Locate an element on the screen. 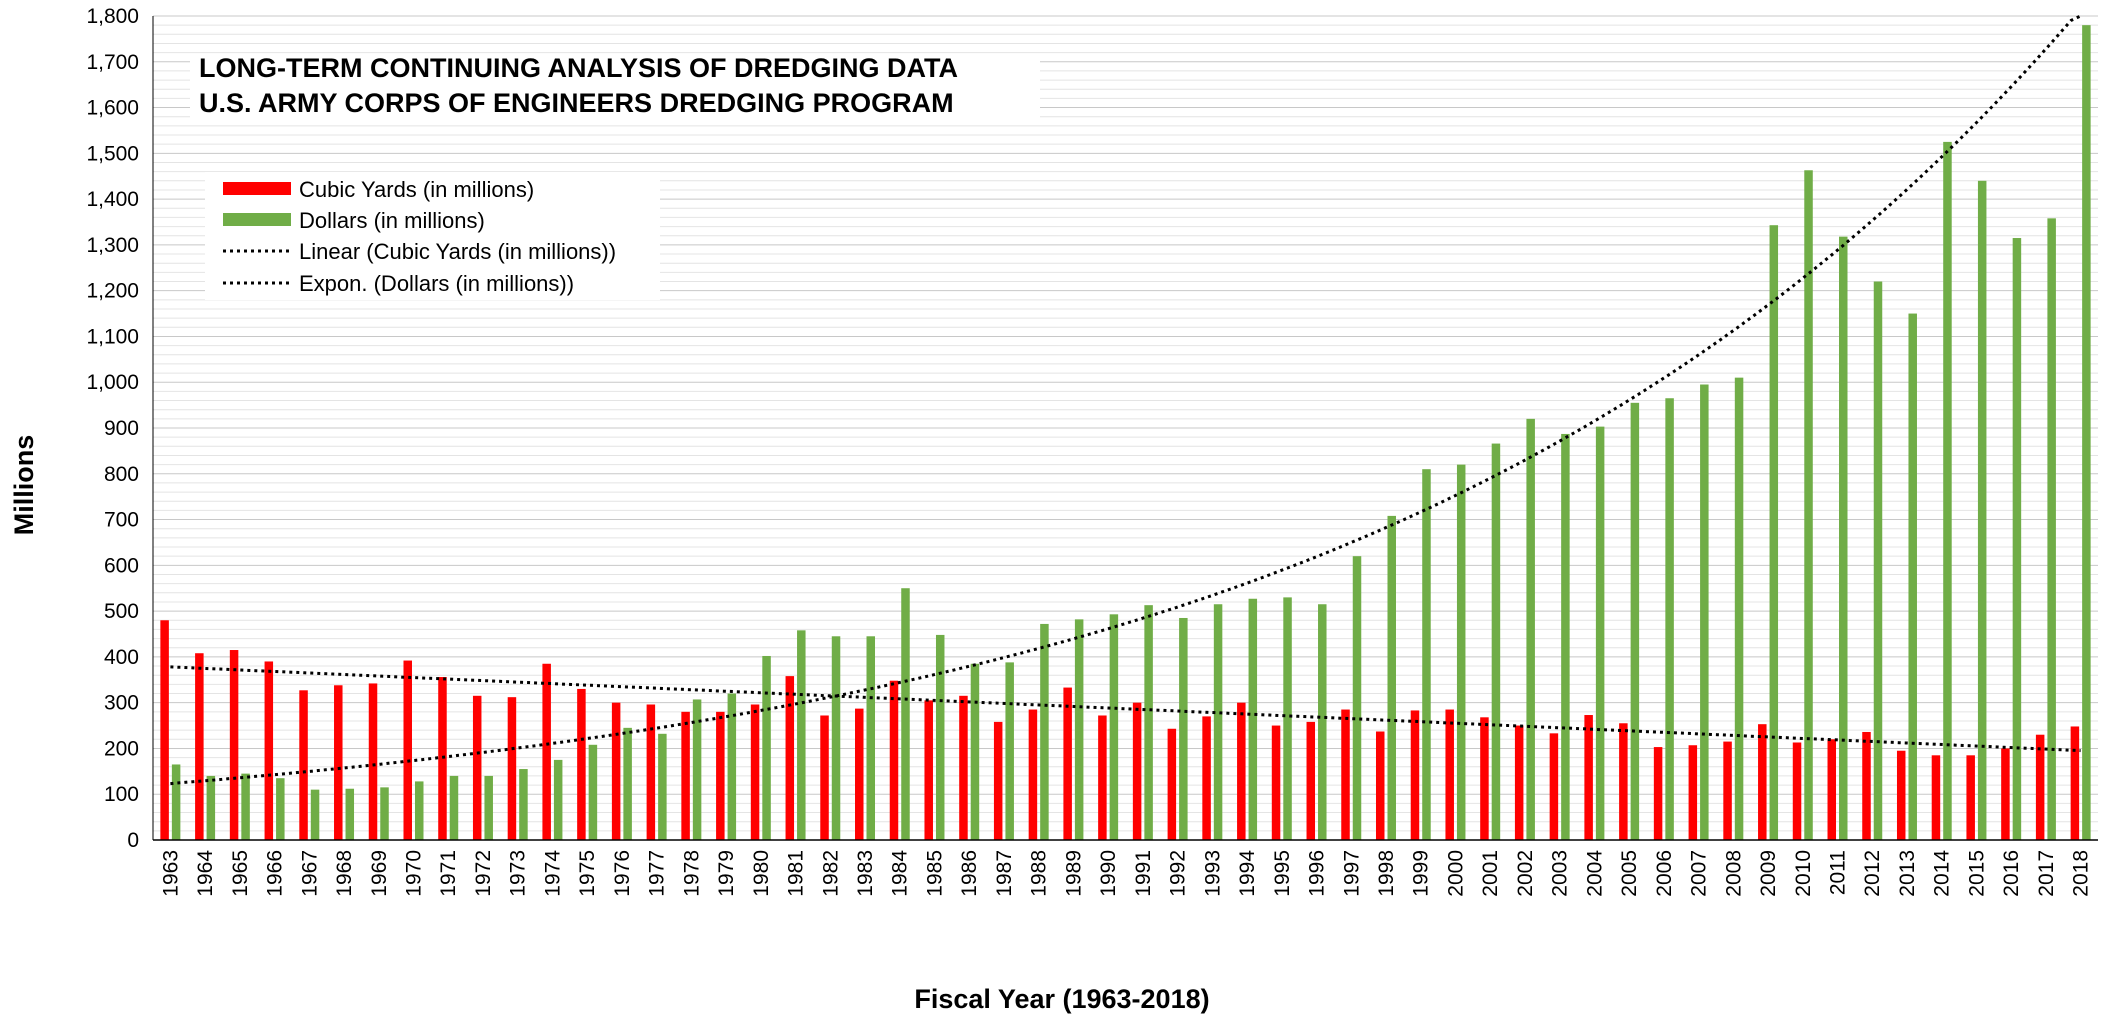 This screenshot has width=2105, height=1020. legend-label: Dollars (in millions) is located at coordinates (392, 220).